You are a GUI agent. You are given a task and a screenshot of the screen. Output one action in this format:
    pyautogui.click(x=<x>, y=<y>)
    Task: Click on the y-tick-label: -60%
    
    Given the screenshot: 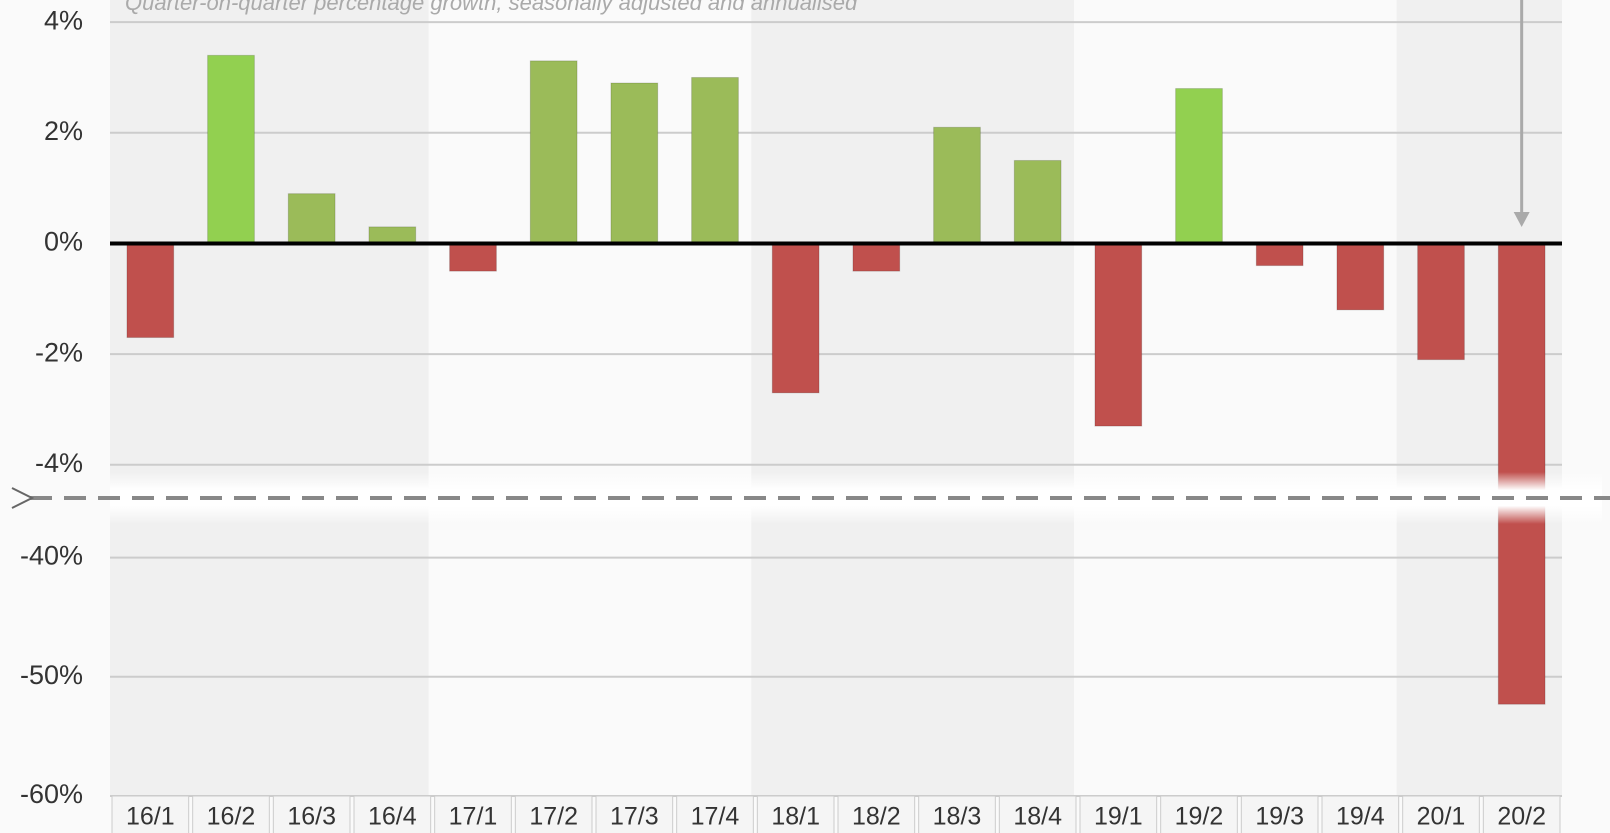 What is the action you would take?
    pyautogui.click(x=51, y=794)
    